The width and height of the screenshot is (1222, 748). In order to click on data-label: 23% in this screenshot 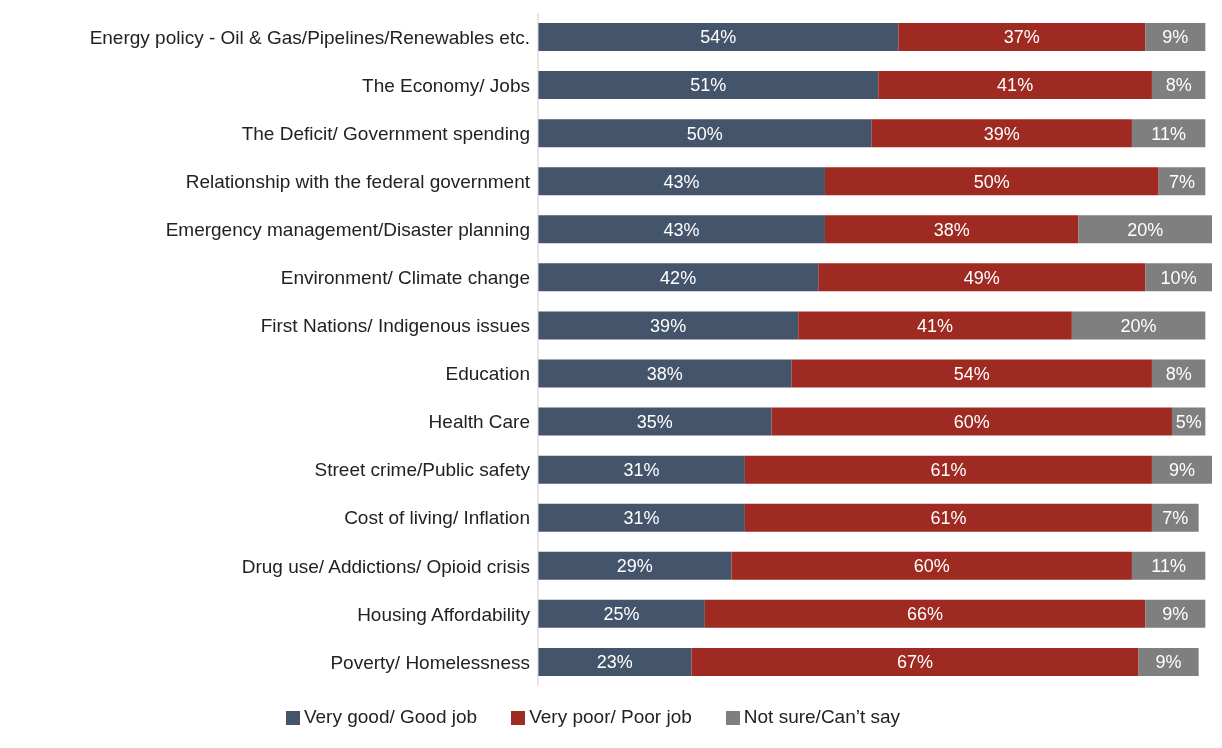, I will do `click(614, 662)`.